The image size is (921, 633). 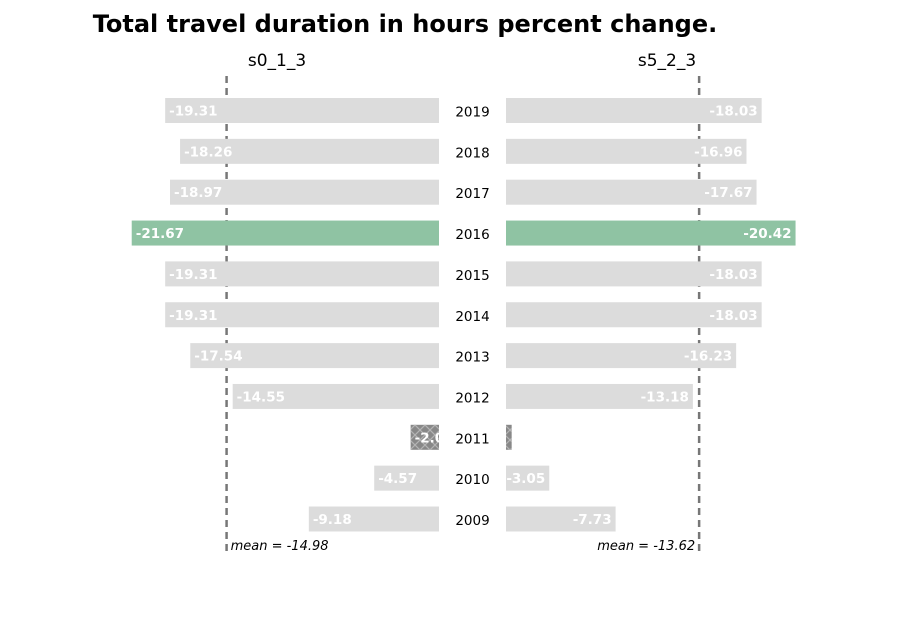 I want to click on bar-value-label-left: -17.54, so click(x=218, y=357).